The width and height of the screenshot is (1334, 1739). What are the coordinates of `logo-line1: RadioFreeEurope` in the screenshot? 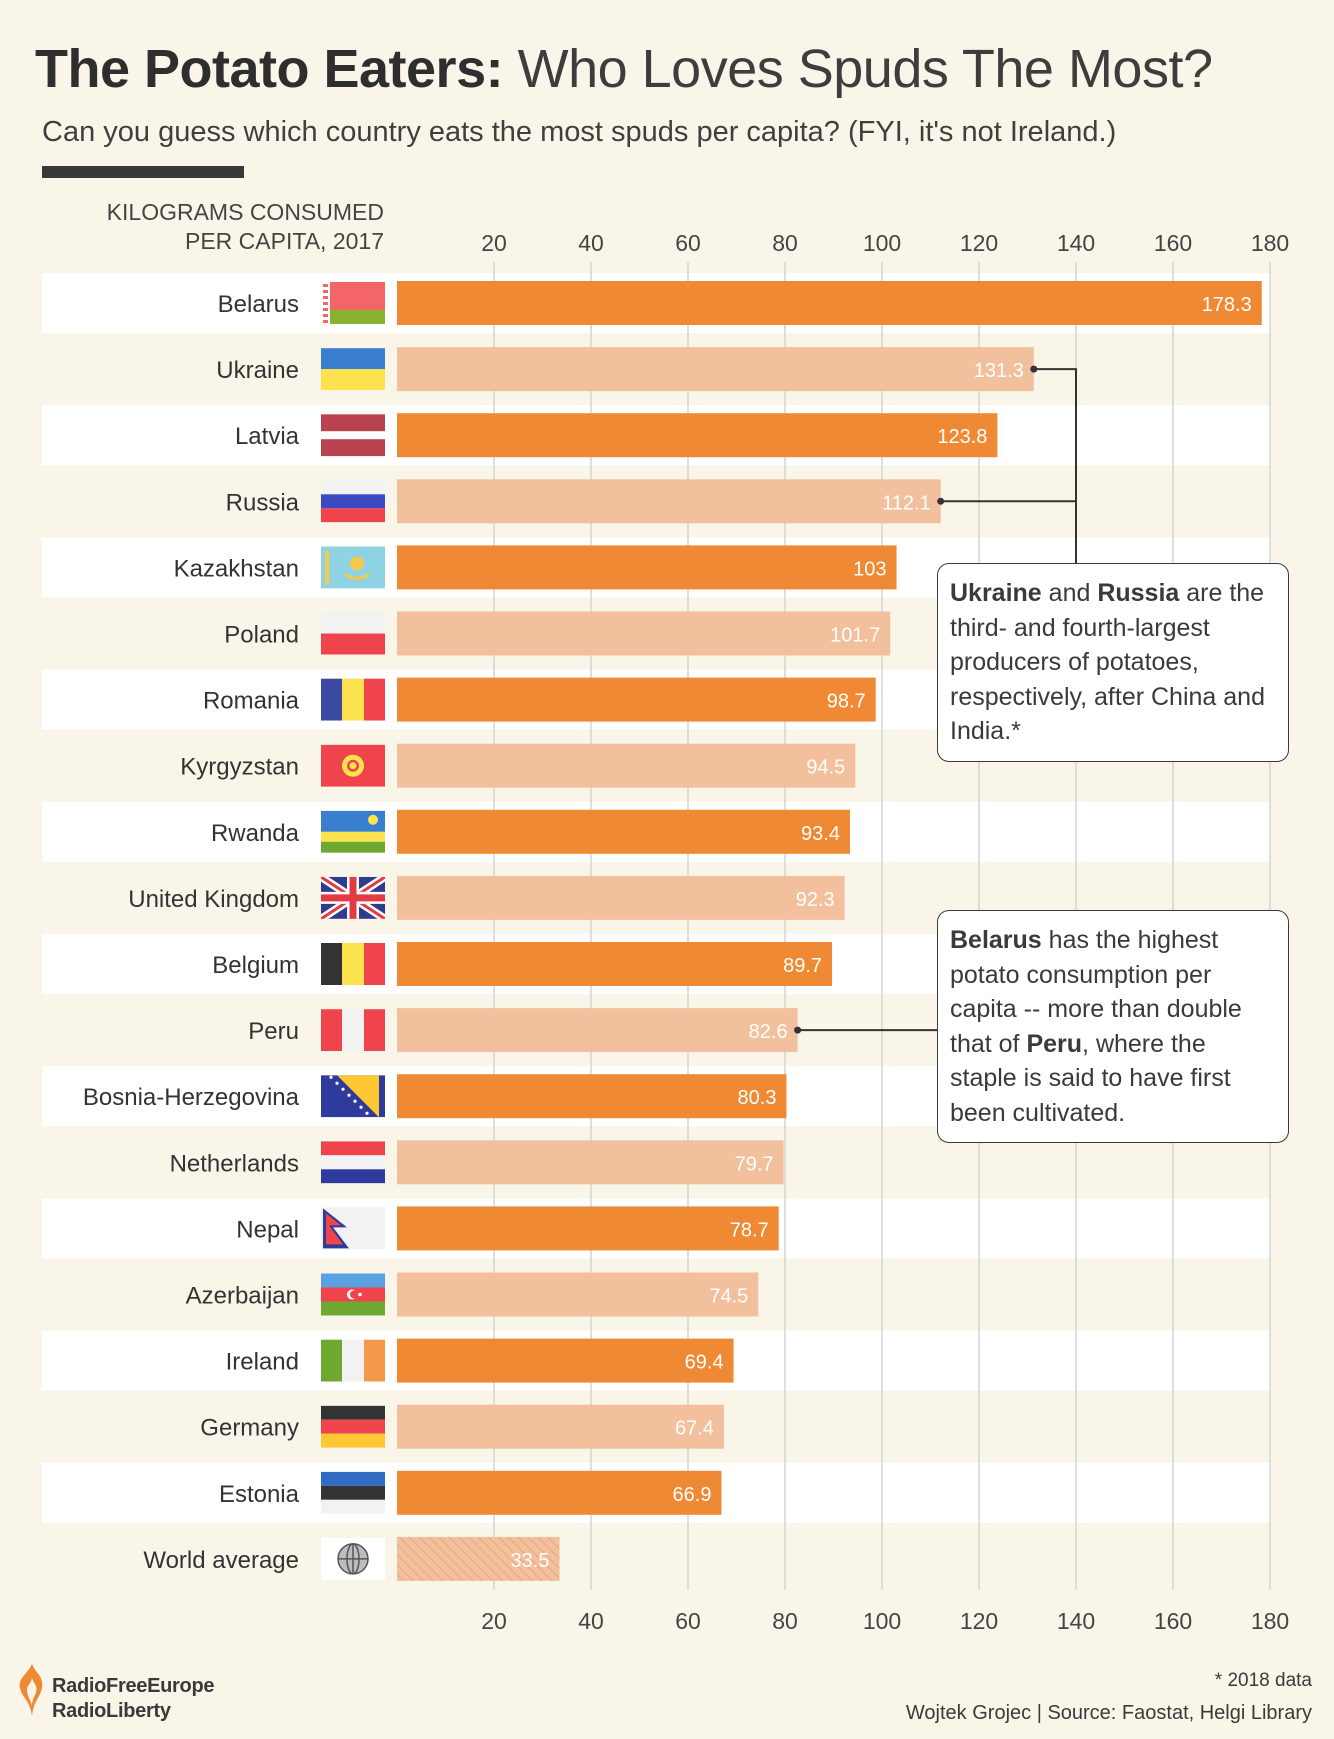 It's located at (133, 1686).